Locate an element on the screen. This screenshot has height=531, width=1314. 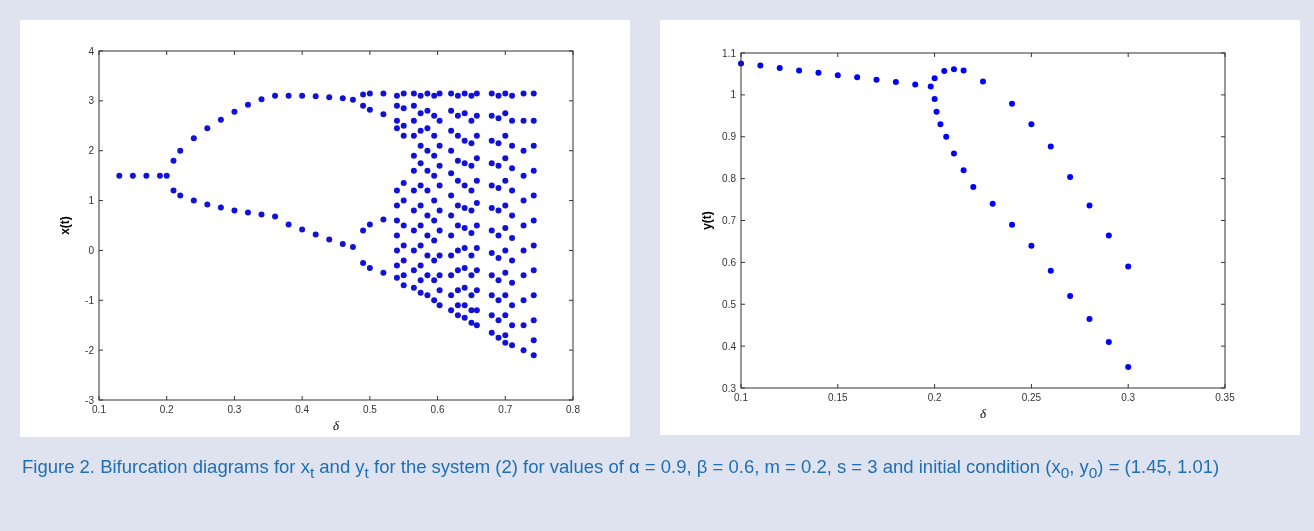
y-tick-label: 0.3 is located at coordinates (729, 388).